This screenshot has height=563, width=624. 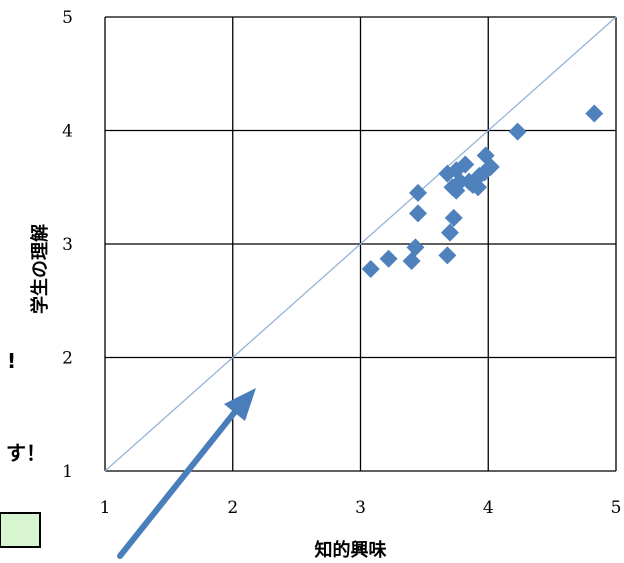 I want to click on x-tick-label-4: 4, so click(x=488, y=508).